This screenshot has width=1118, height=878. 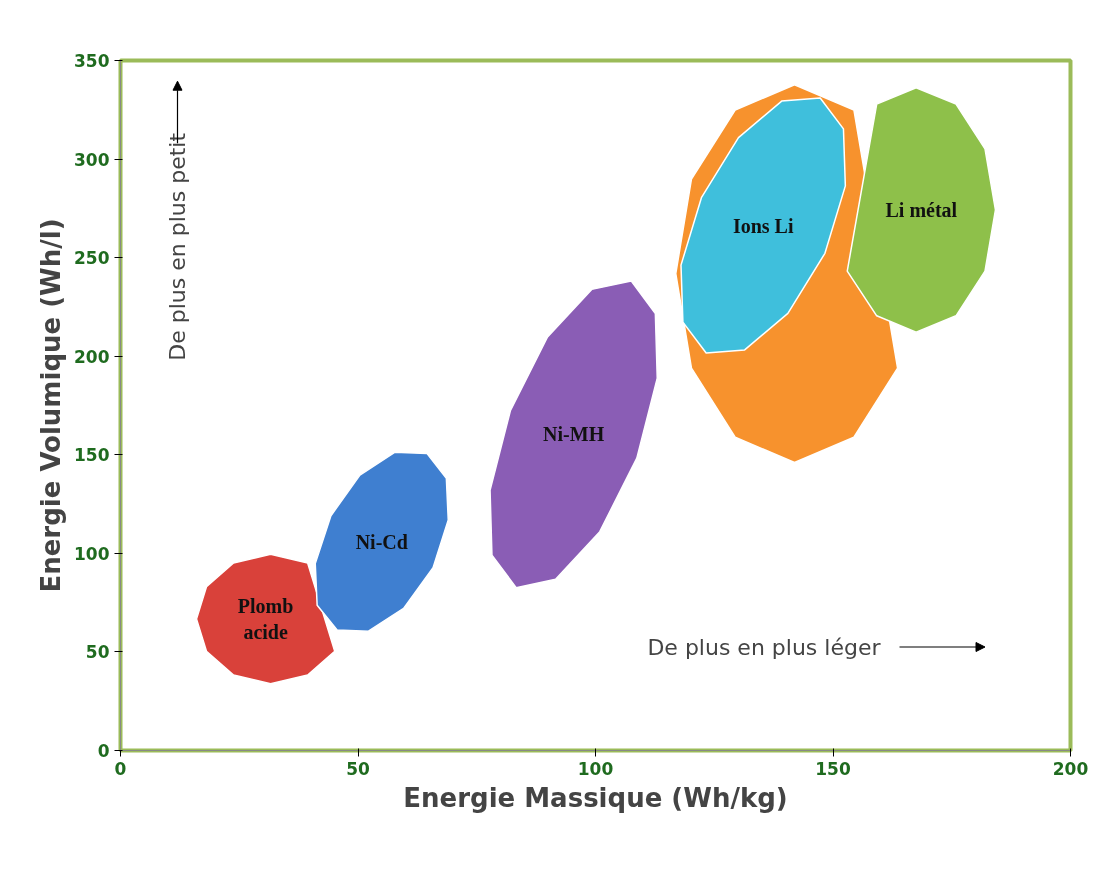 What do you see at coordinates (833, 768) in the screenshot?
I see `x-tick-label: 150` at bounding box center [833, 768].